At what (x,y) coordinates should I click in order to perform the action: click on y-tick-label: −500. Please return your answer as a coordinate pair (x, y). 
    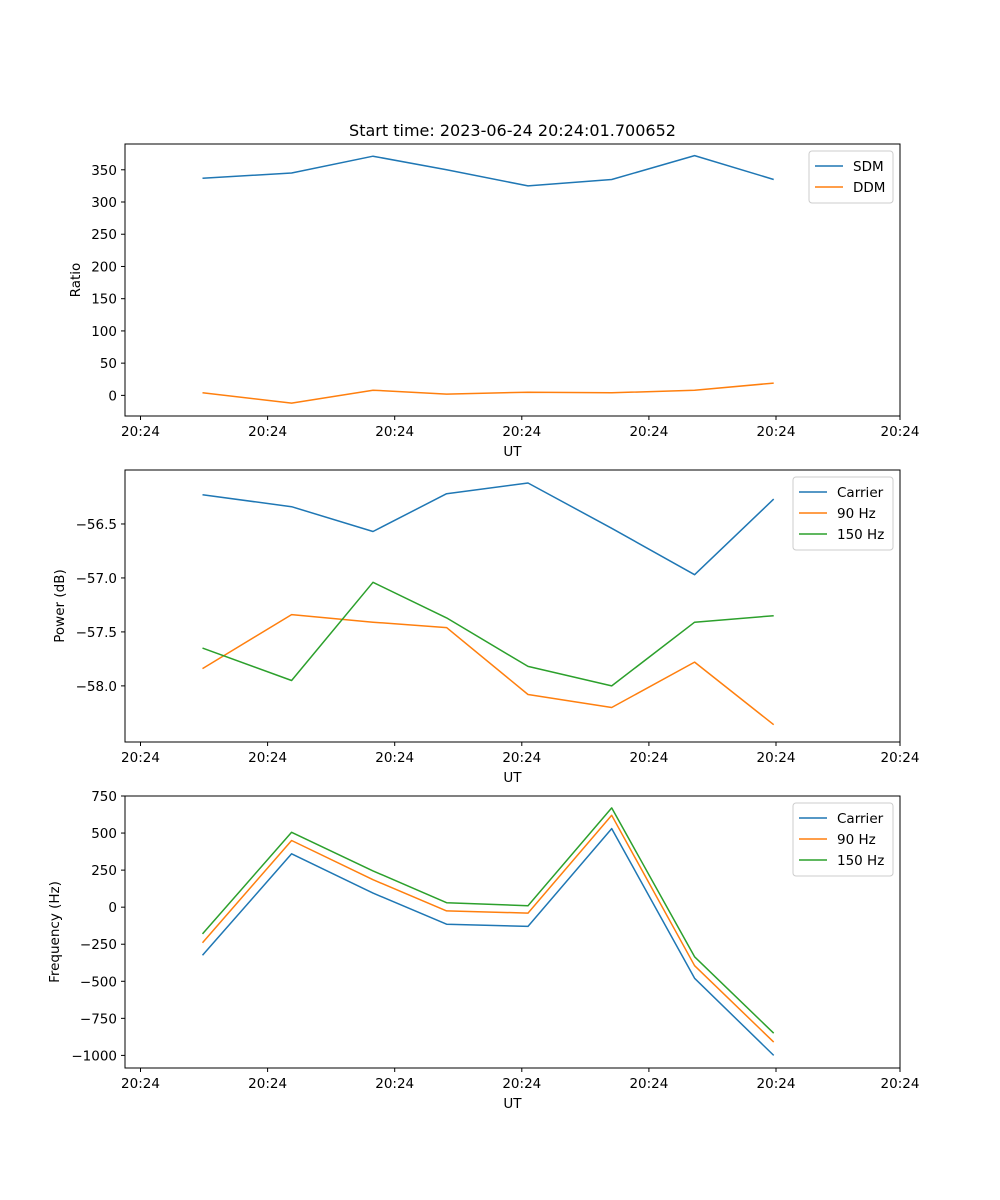
    Looking at the image, I should click on (98, 982).